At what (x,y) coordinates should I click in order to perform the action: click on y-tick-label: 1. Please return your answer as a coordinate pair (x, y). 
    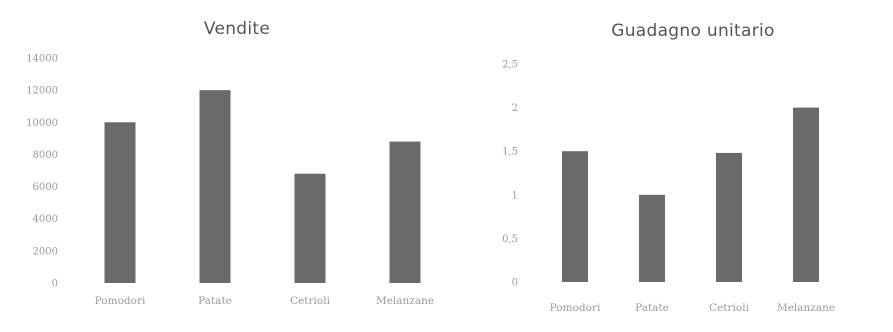
    Looking at the image, I should click on (515, 195).